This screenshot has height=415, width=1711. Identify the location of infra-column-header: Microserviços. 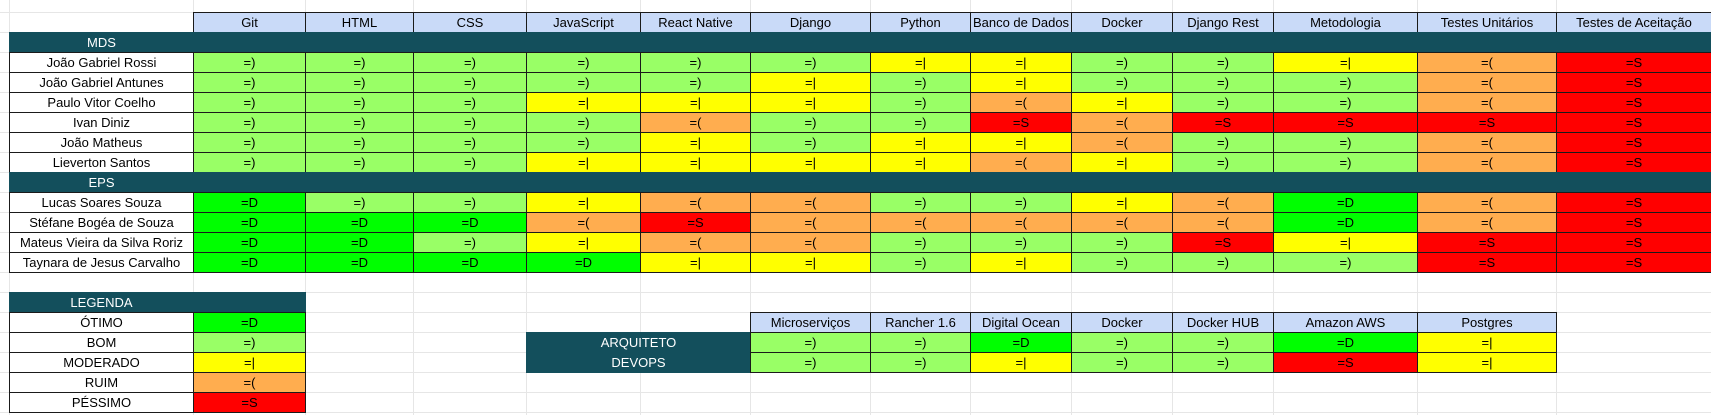
(810, 322).